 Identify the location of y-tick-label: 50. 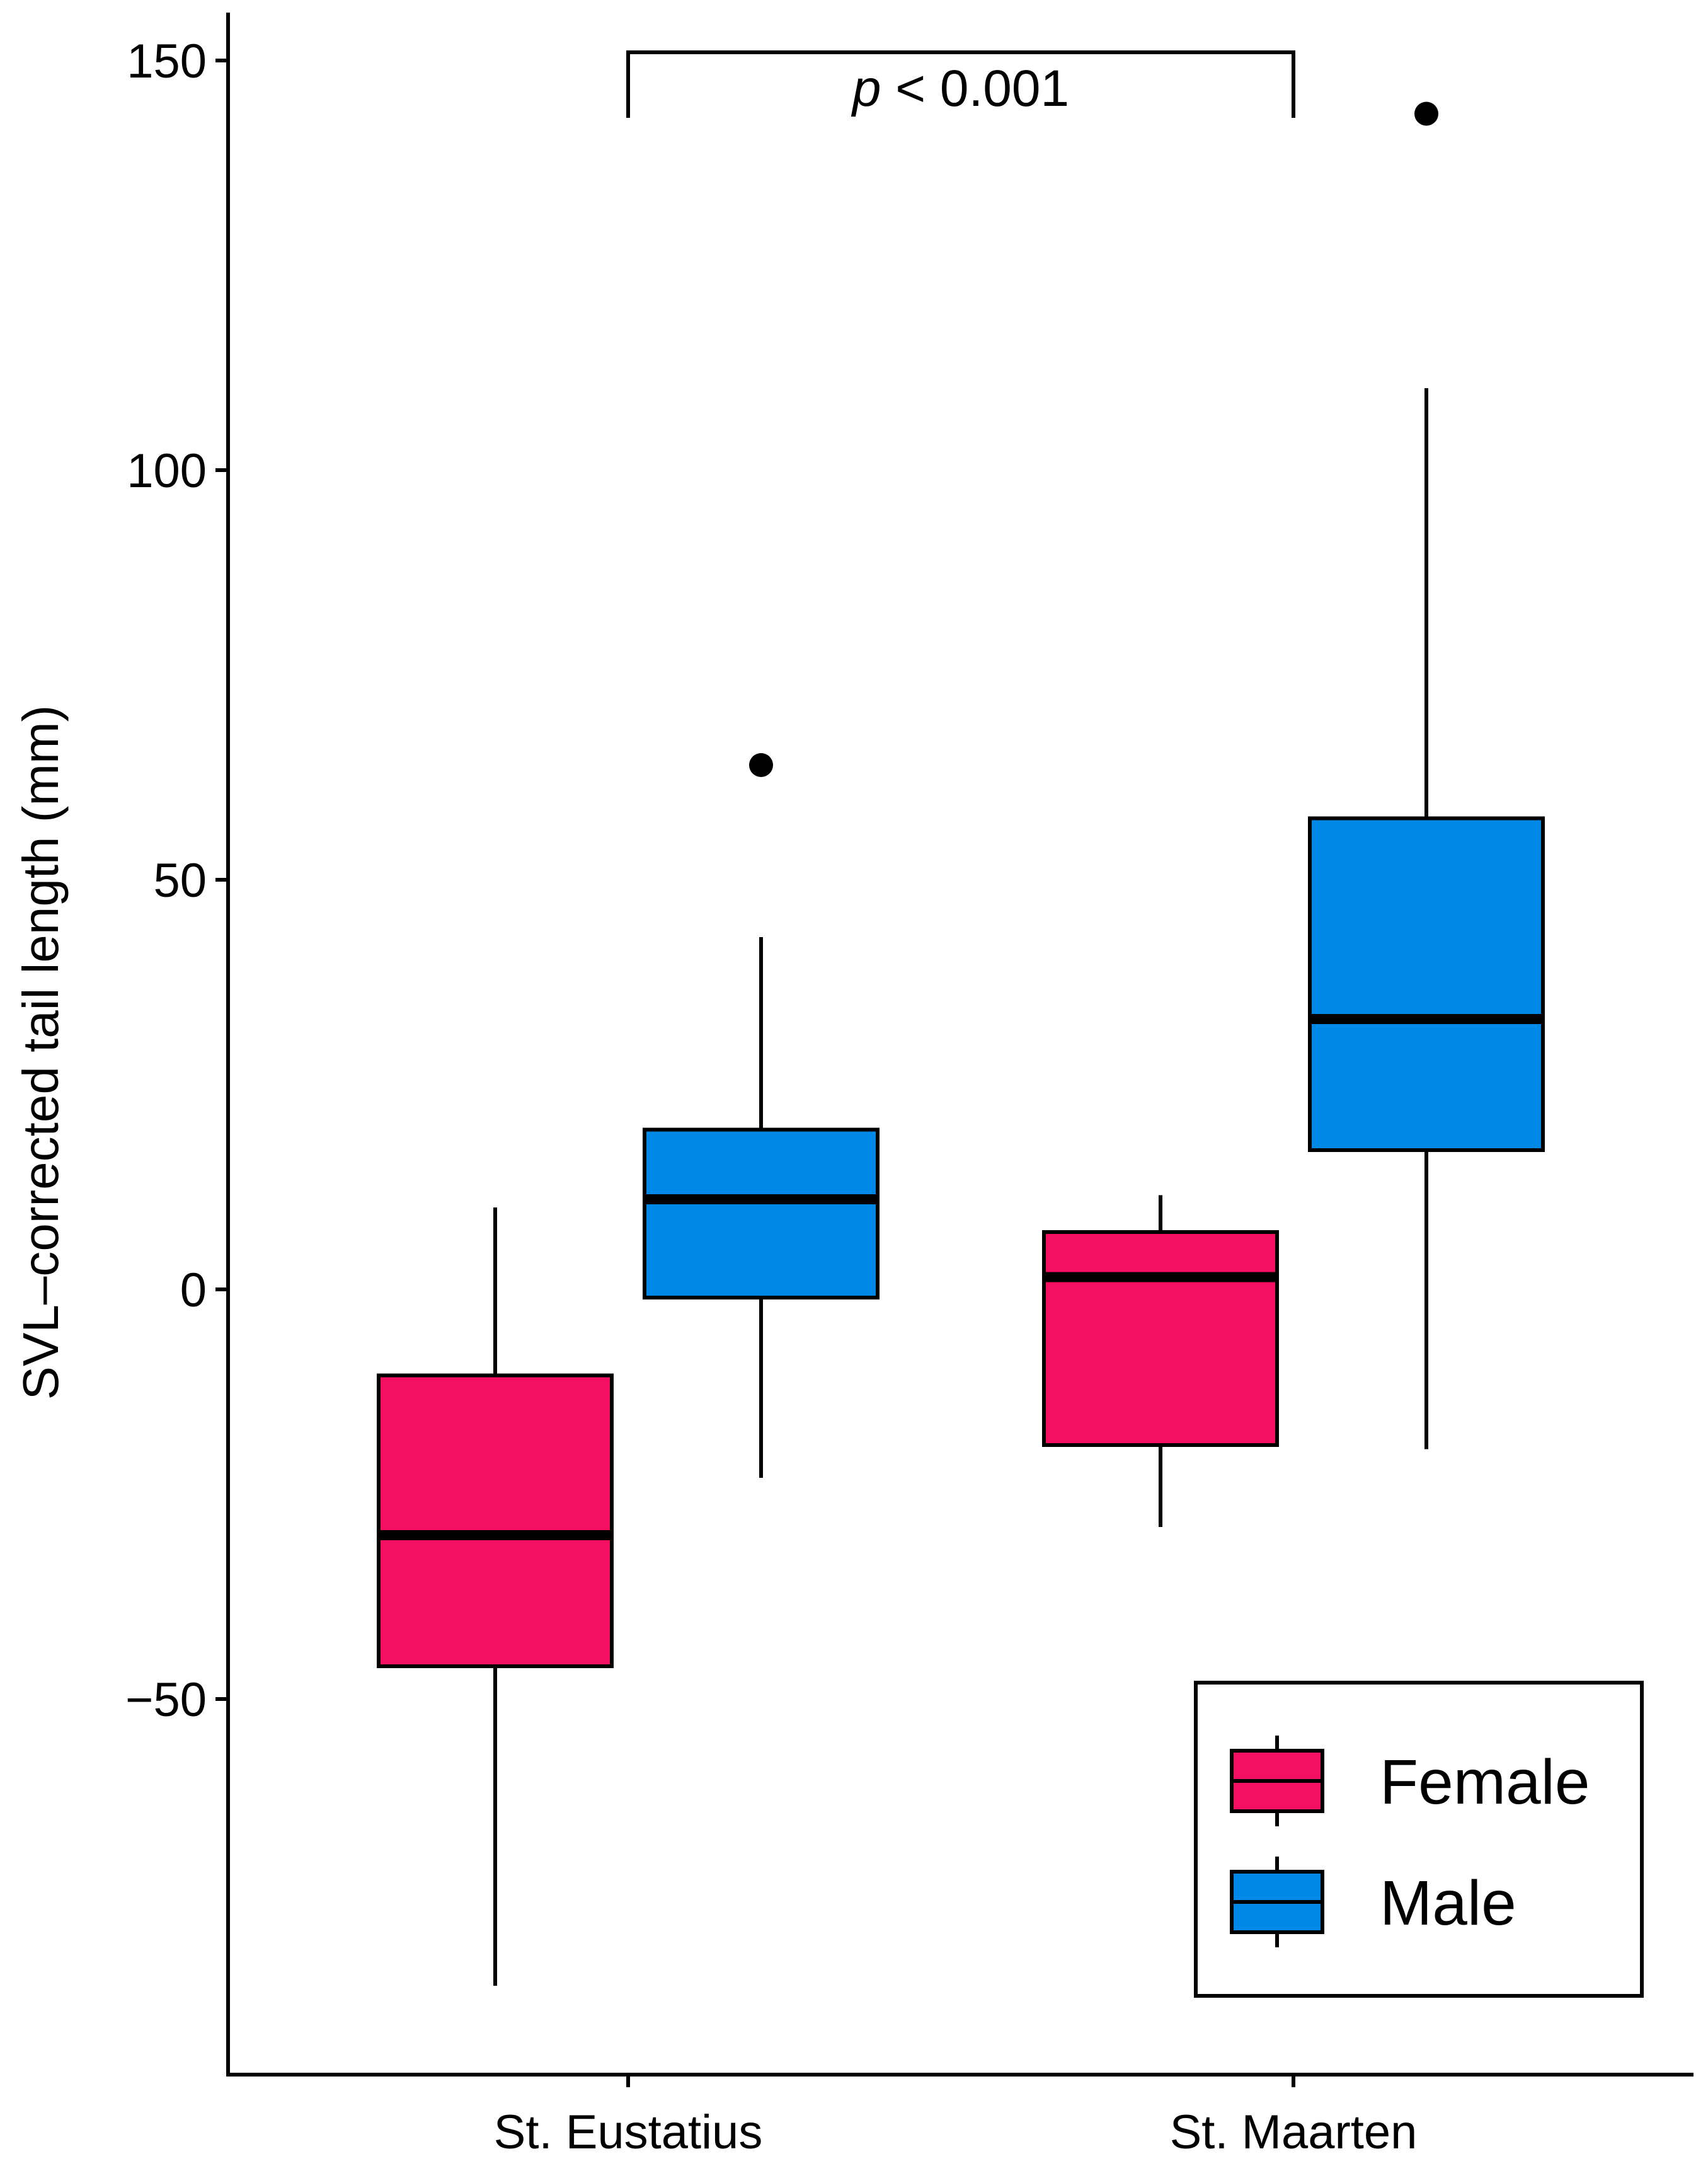
(180, 881).